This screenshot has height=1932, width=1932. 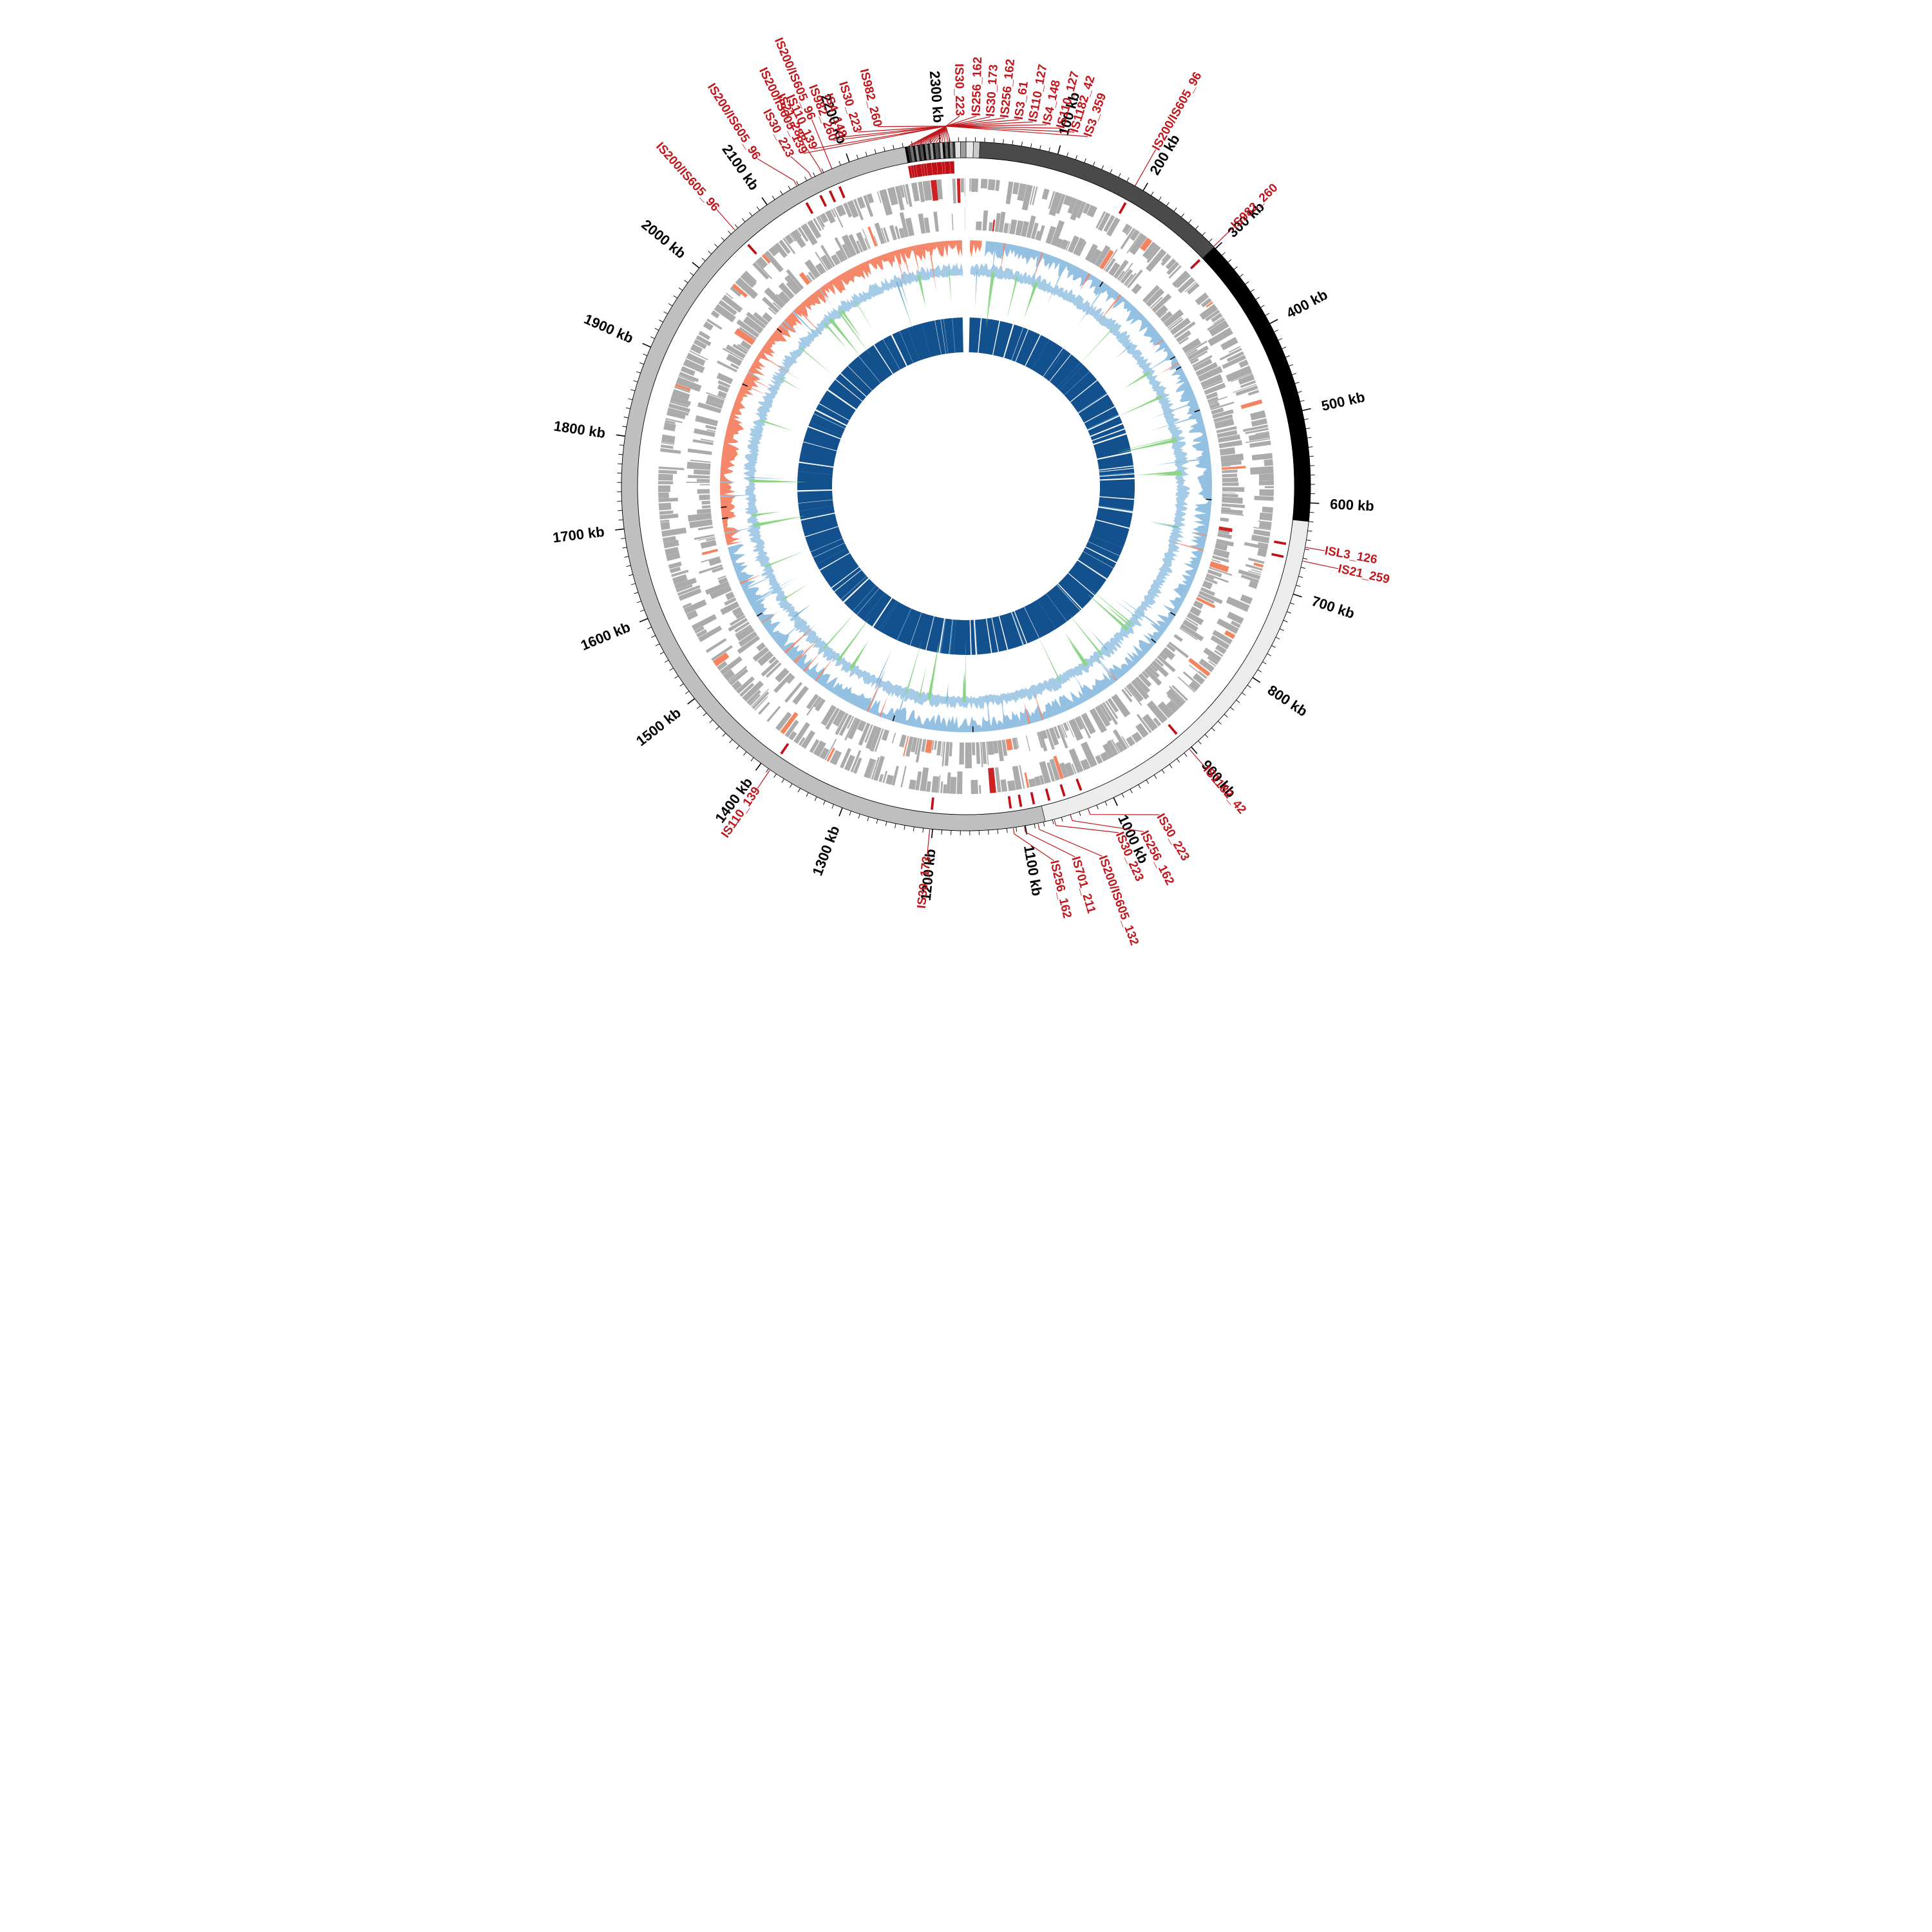 What do you see at coordinates (1154, 640) in the screenshot?
I see `skew-black-dash` at bounding box center [1154, 640].